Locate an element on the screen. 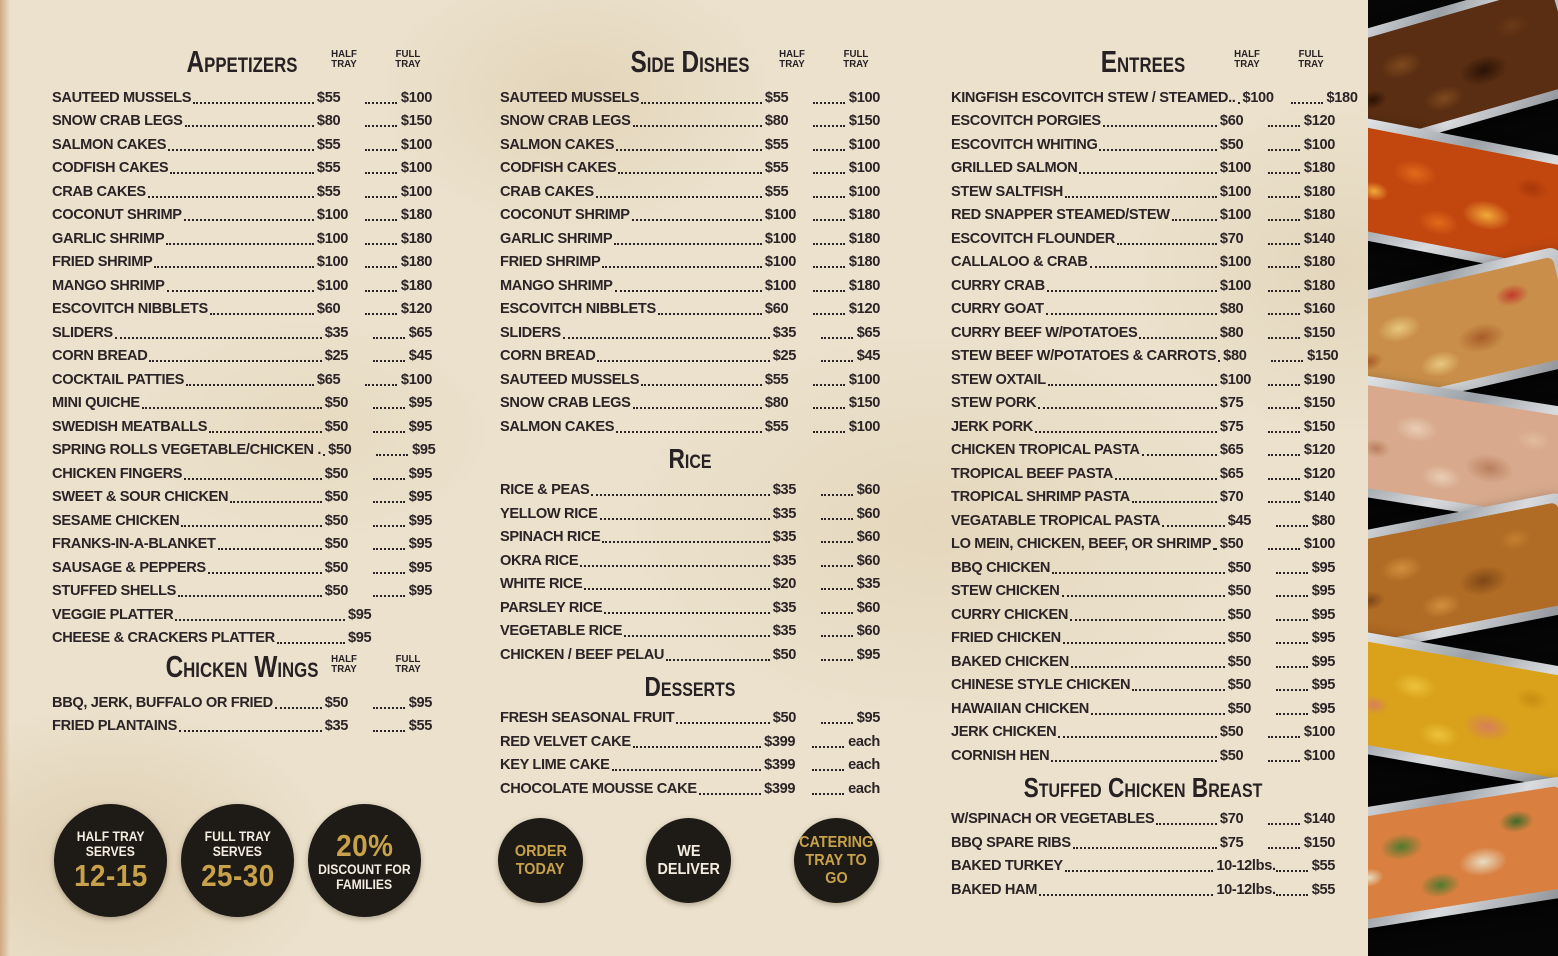  item-name: SAUTEED MUSSELS is located at coordinates (570, 97).